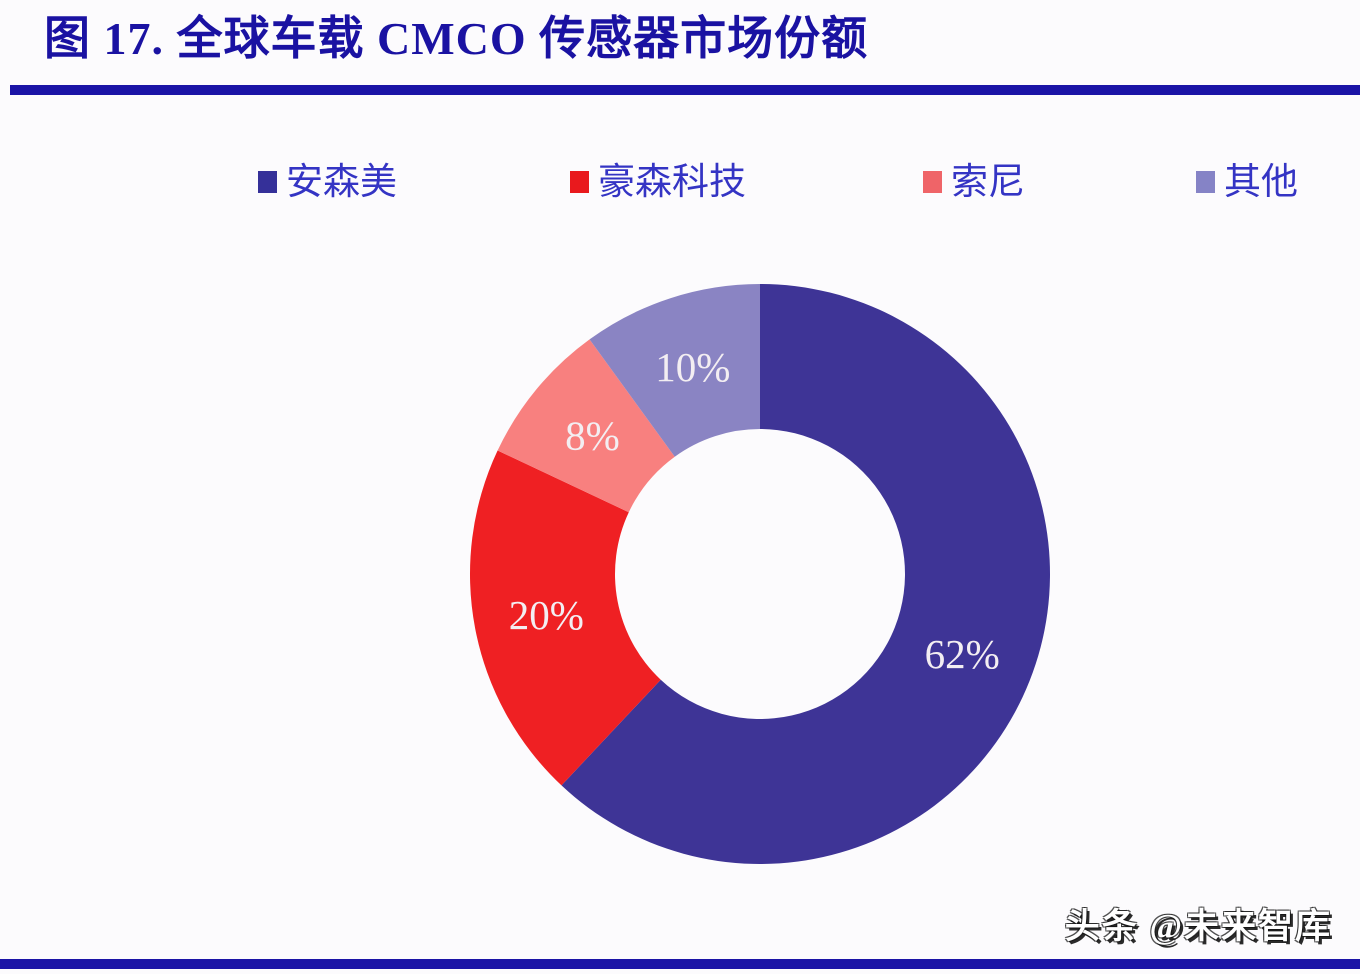 This screenshot has width=1360, height=974. What do you see at coordinates (341, 182) in the screenshot?
I see `legend-label: 安森美` at bounding box center [341, 182].